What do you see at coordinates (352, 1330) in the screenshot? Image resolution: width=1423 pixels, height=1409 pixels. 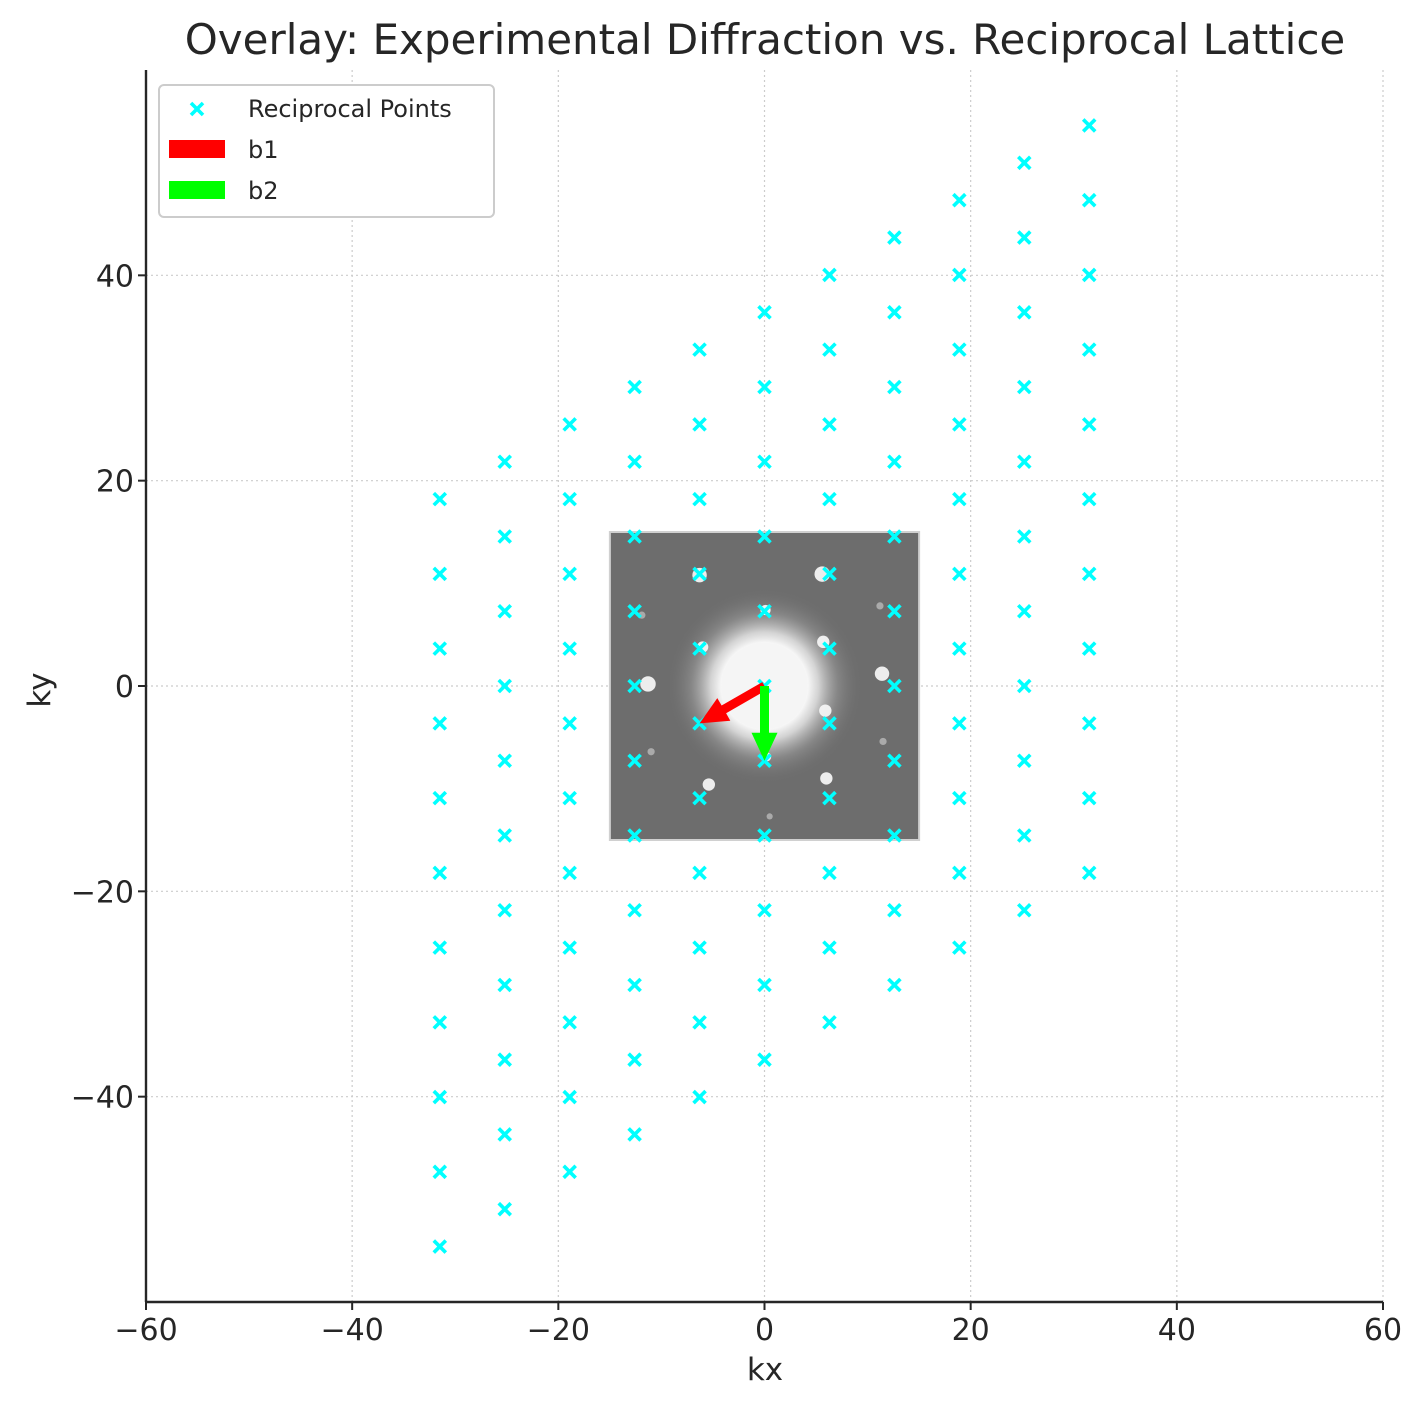 I see `x-tick-label: −40` at bounding box center [352, 1330].